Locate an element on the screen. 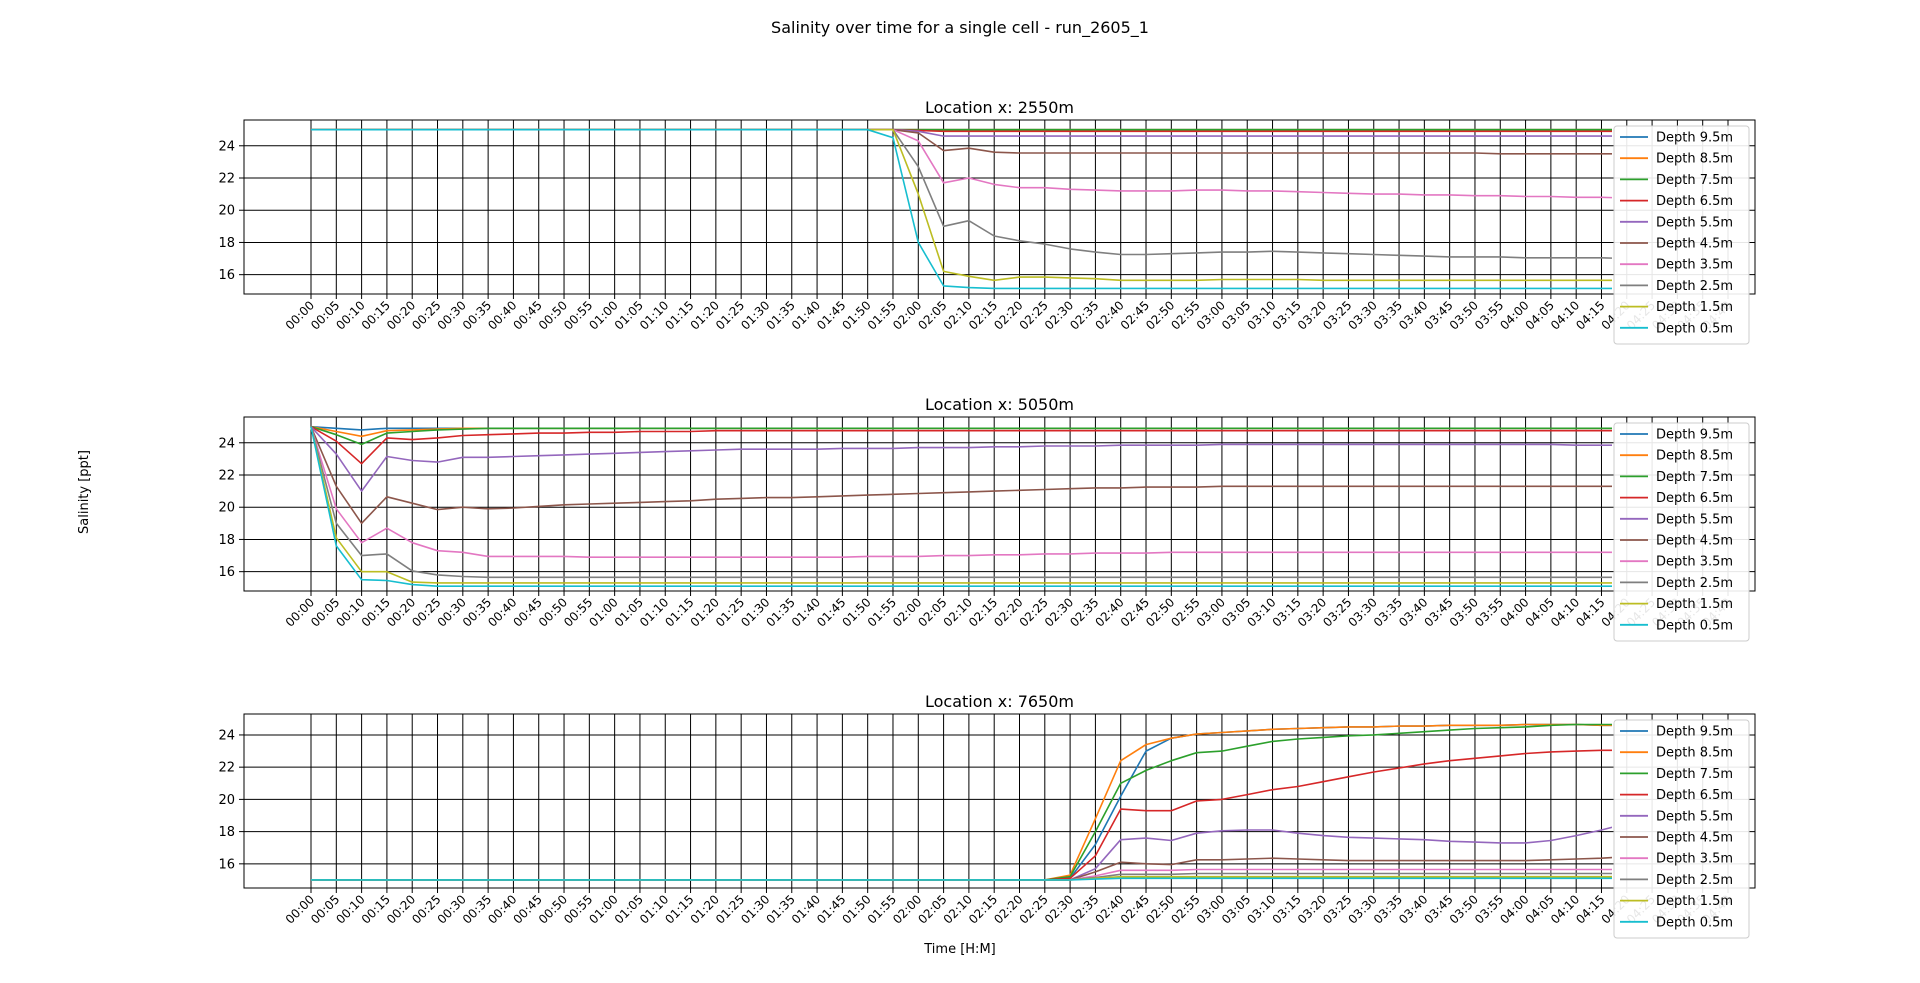 The height and width of the screenshot is (983, 1920). figure-xlabel: Time [H:M] is located at coordinates (959, 949).